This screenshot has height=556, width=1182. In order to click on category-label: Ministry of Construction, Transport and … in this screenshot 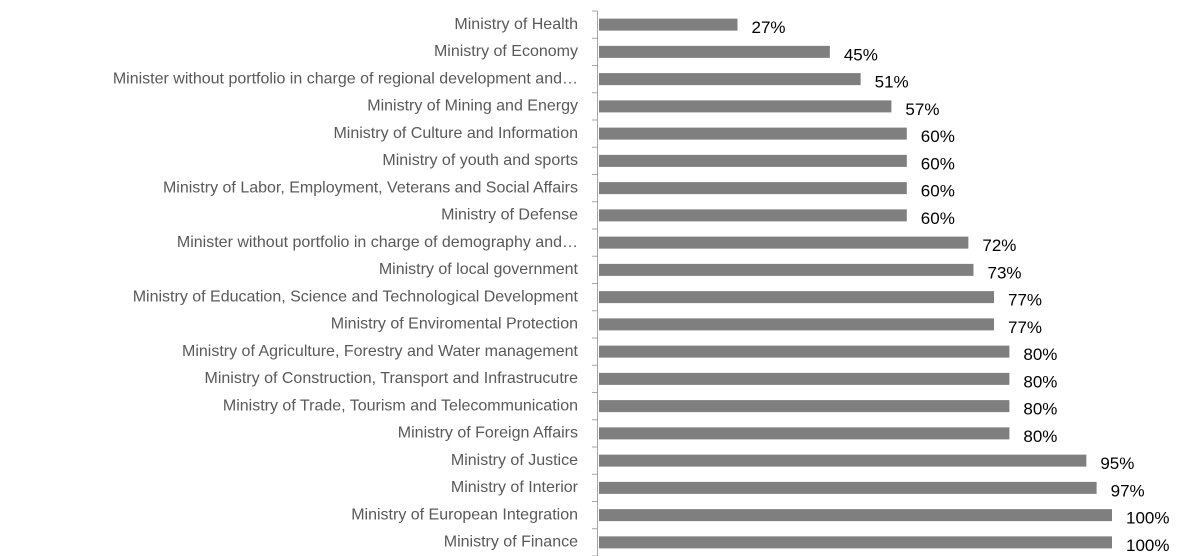, I will do `click(392, 378)`.